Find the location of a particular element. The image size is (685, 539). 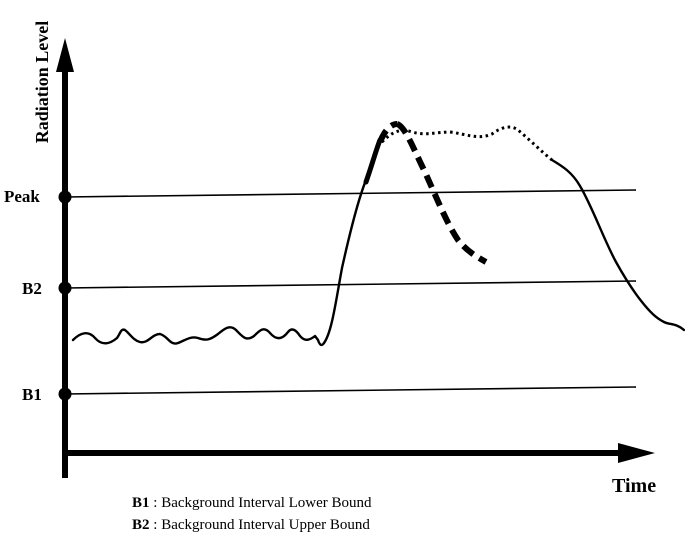

legend-text-b2: Background Interval Upper Bound is located at coordinates (265, 525).